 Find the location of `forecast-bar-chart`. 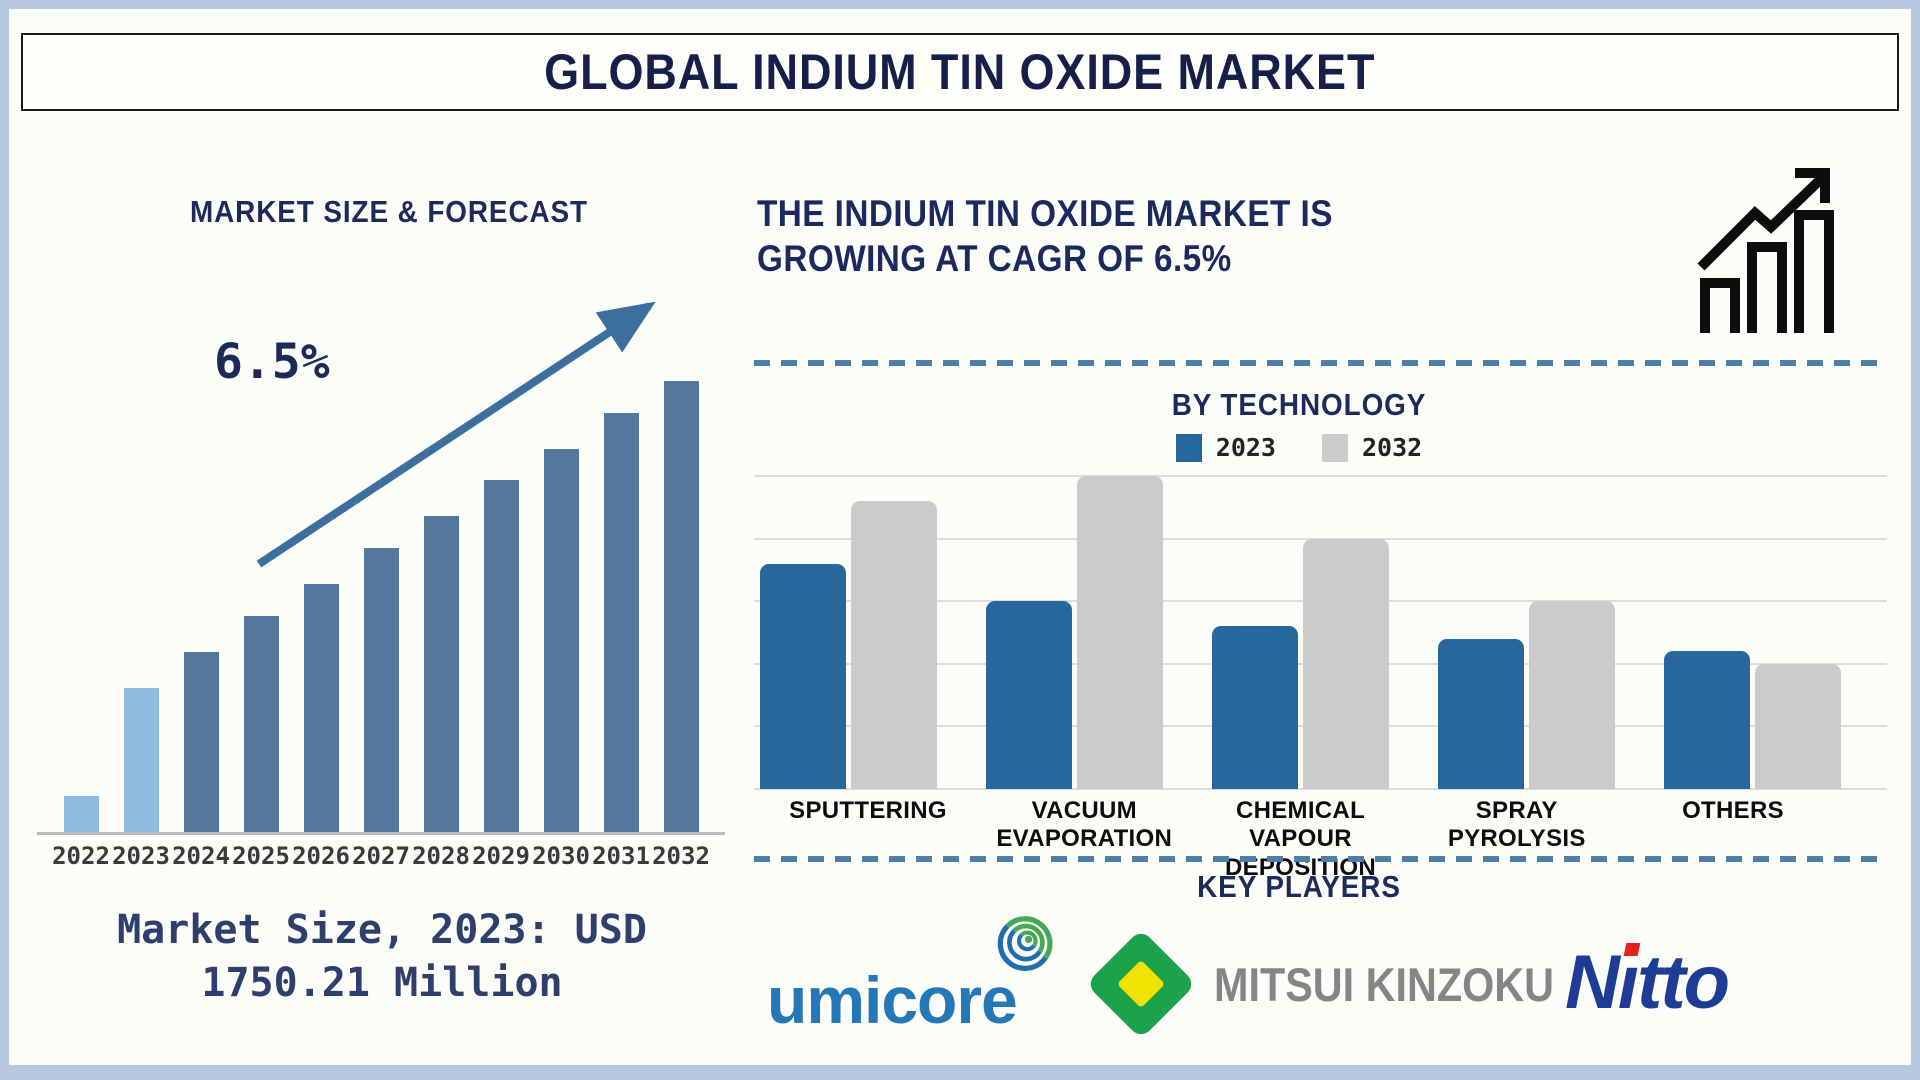

forecast-bar-chart is located at coordinates (381, 606).